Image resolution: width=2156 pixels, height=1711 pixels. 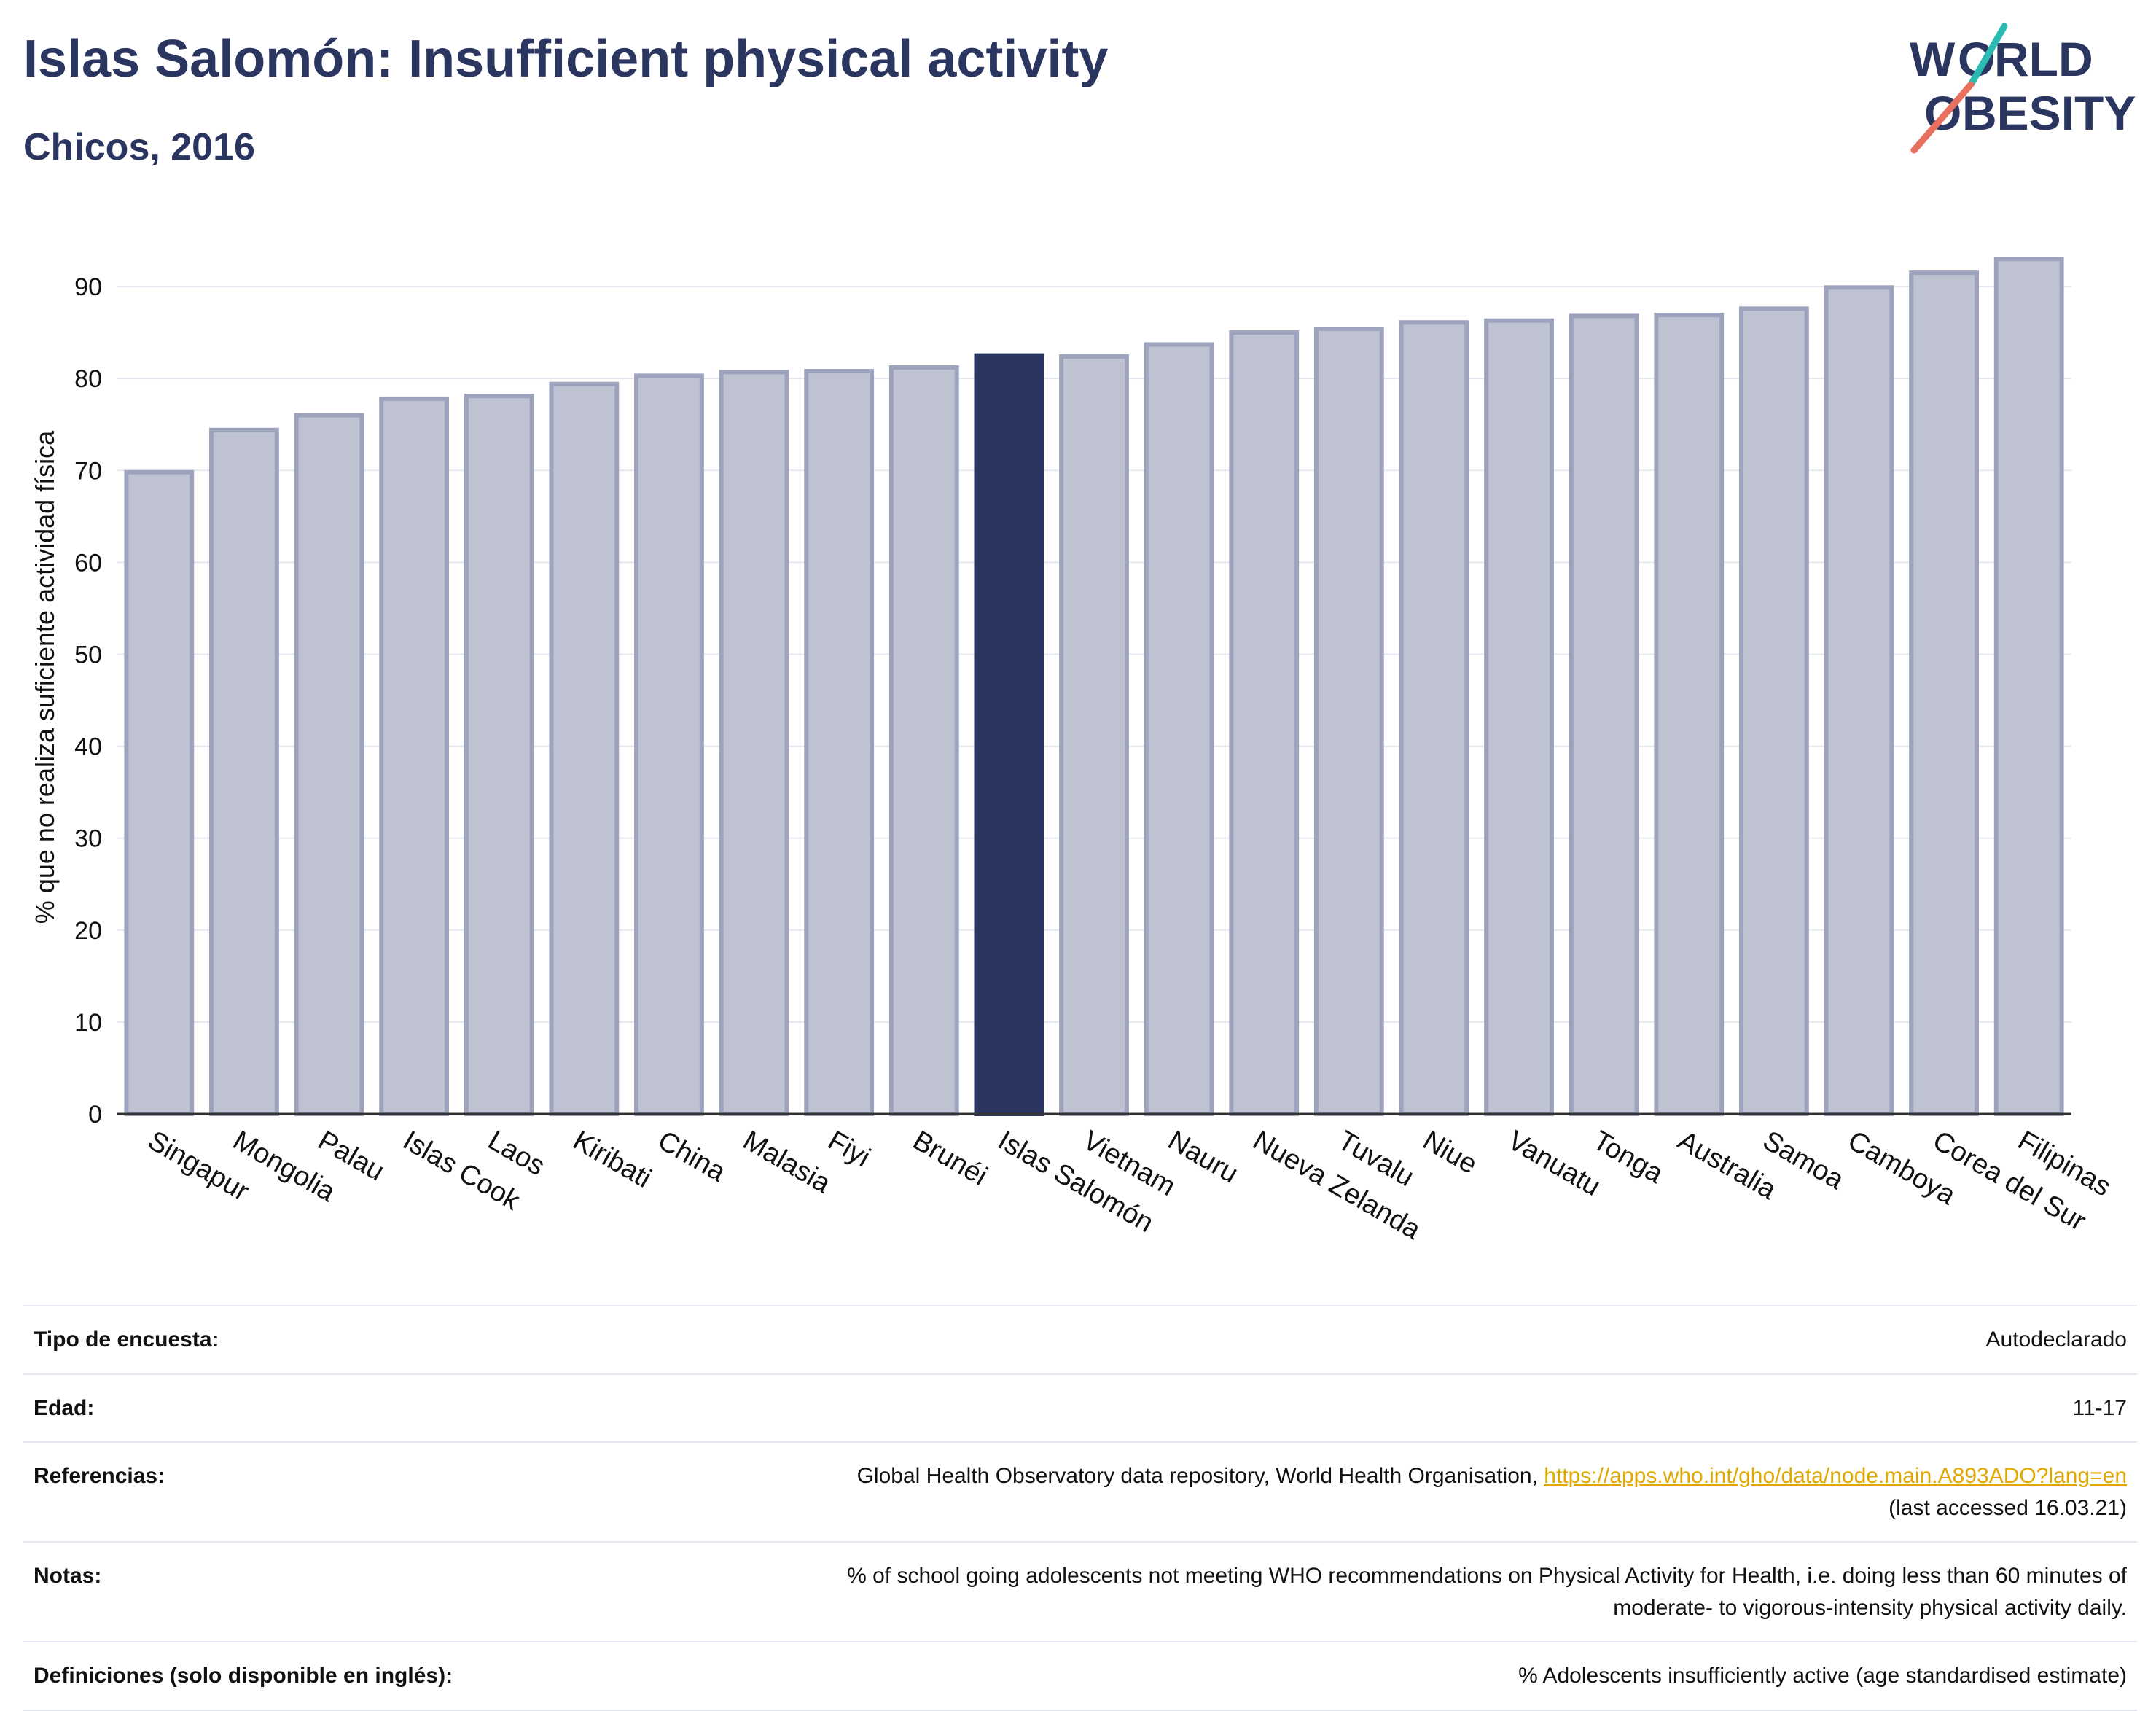 What do you see at coordinates (499, 755) in the screenshot?
I see `bar-laos` at bounding box center [499, 755].